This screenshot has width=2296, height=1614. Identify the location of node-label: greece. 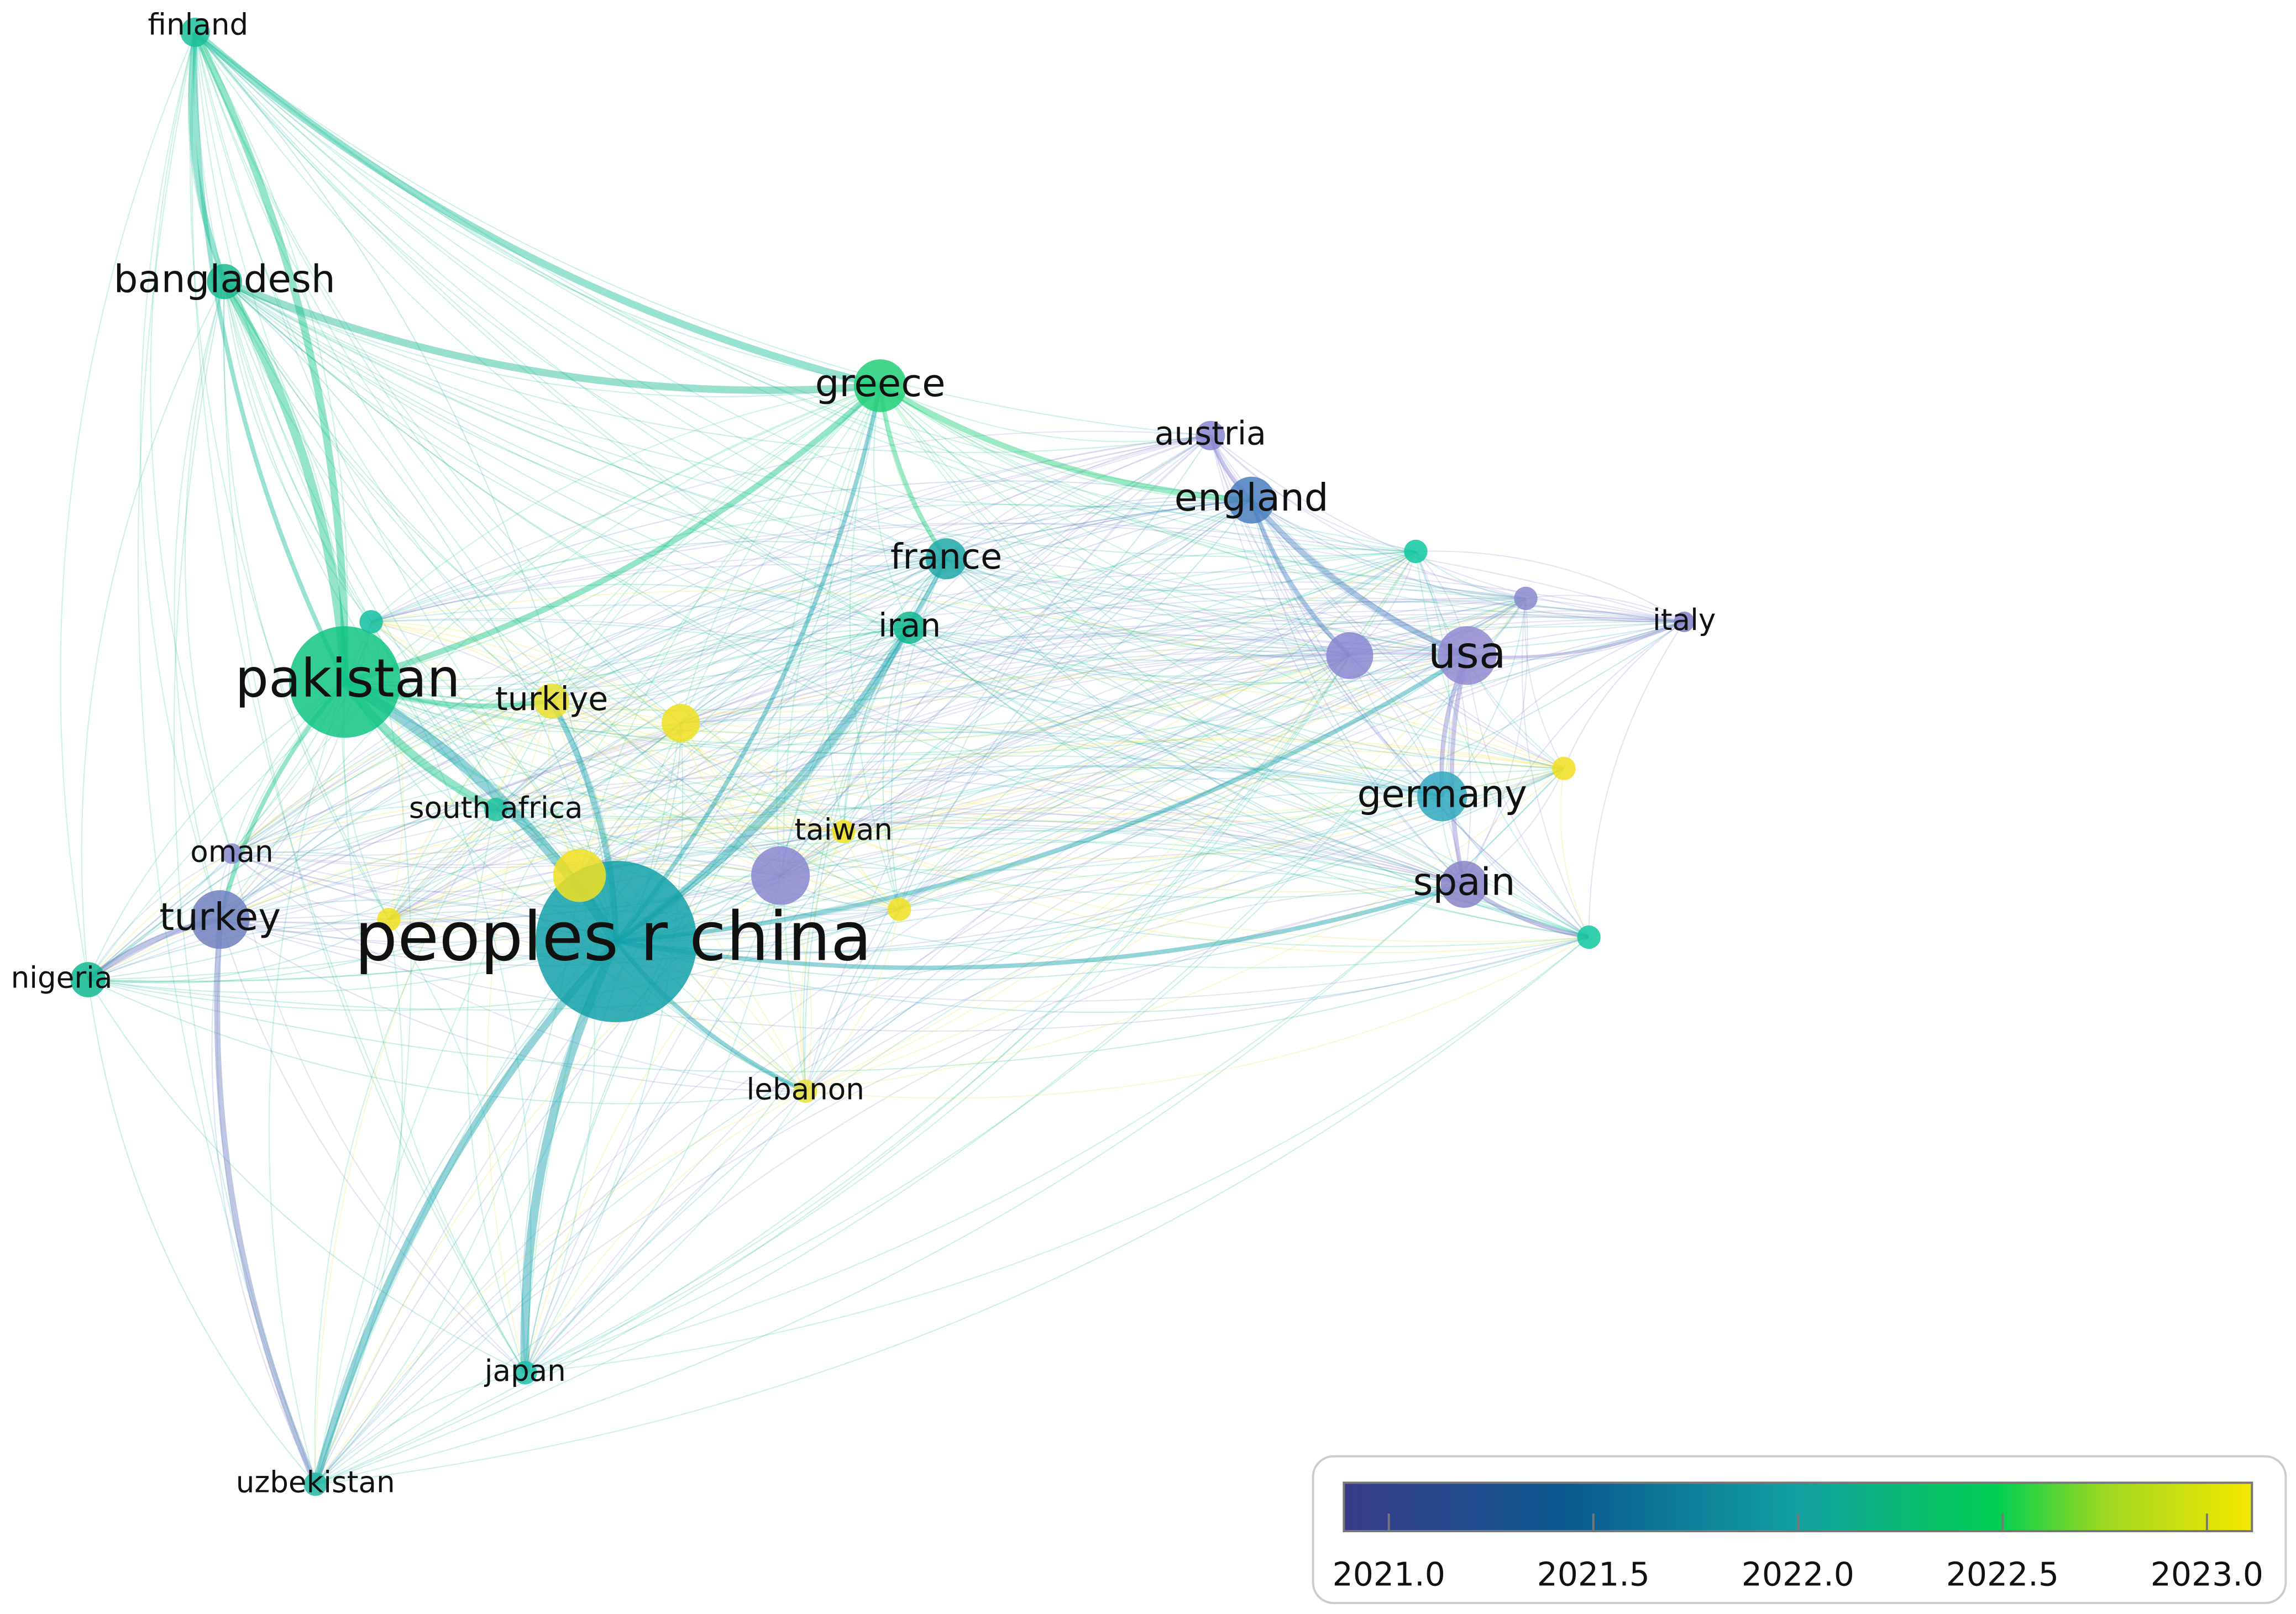
(880, 383).